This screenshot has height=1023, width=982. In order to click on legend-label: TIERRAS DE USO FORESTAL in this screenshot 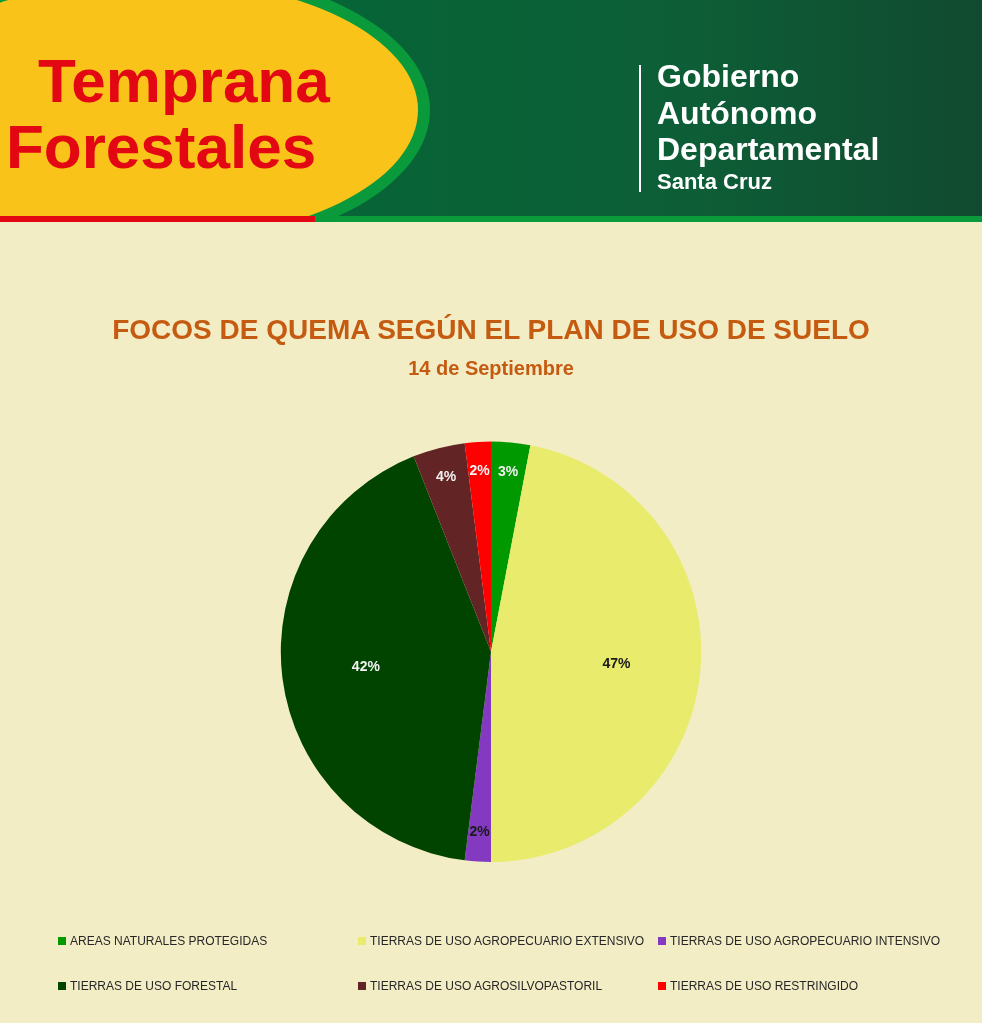, I will do `click(154, 986)`.